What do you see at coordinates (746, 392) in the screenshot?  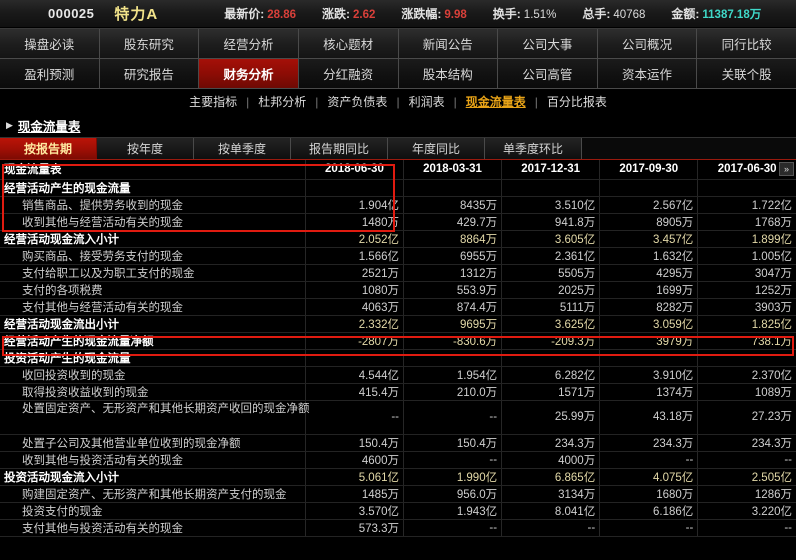 I see `cell-value: 1089万` at bounding box center [746, 392].